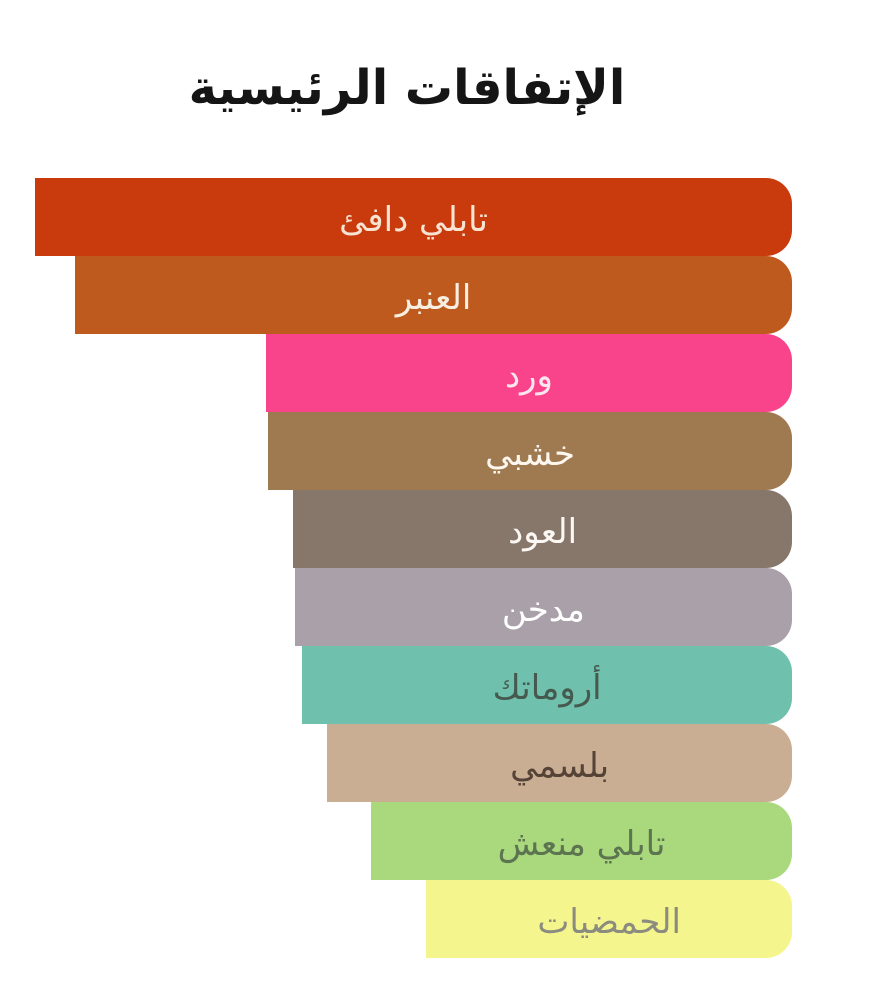  Describe the element at coordinates (543, 610) in the screenshot. I see `accord-label: مدخن` at that location.